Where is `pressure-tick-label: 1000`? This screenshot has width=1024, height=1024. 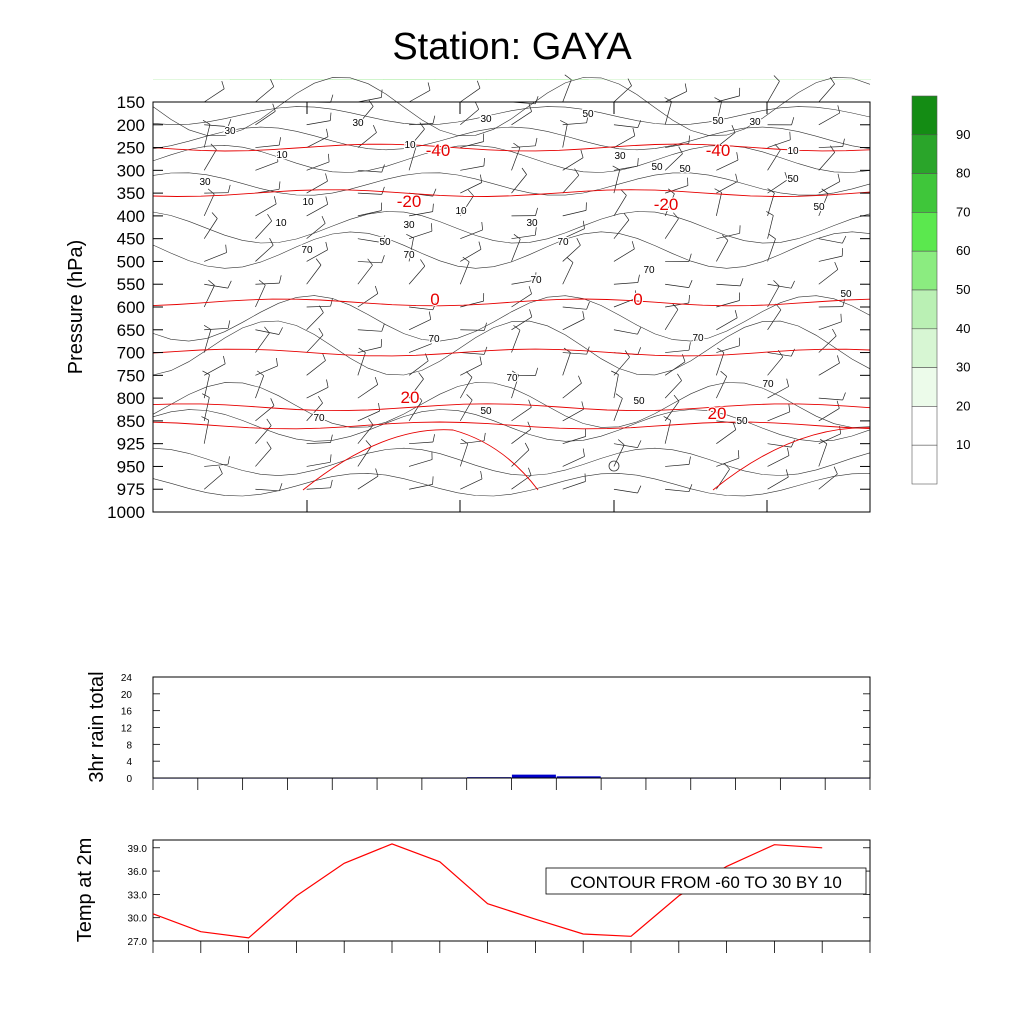
pressure-tick-label: 1000 is located at coordinates (126, 512).